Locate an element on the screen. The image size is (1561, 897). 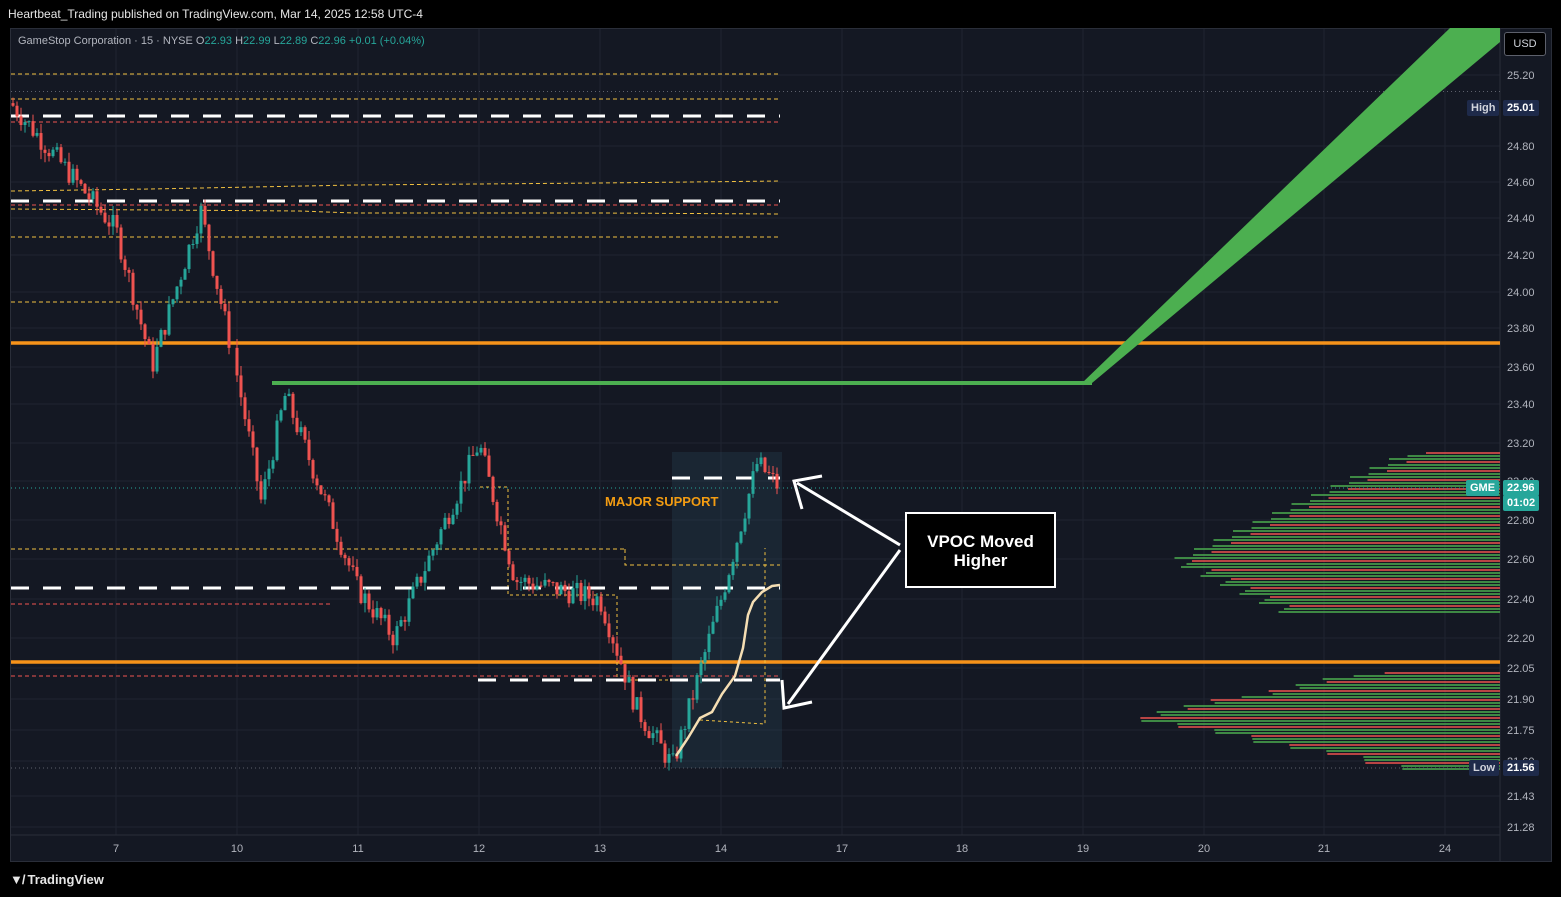
y-tick-label: 23.80 is located at coordinates (1521, 329).